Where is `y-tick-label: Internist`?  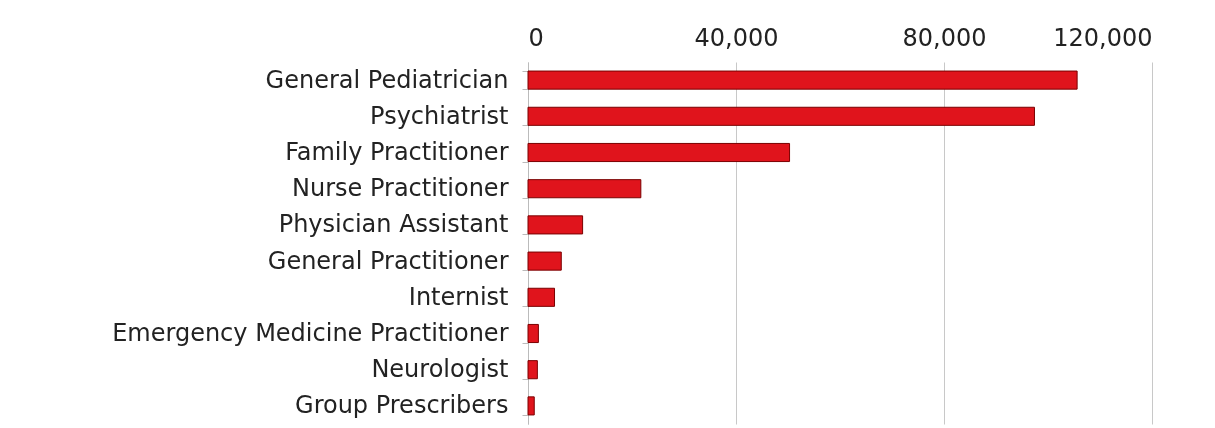
y-tick-label: Internist is located at coordinates (458, 296).